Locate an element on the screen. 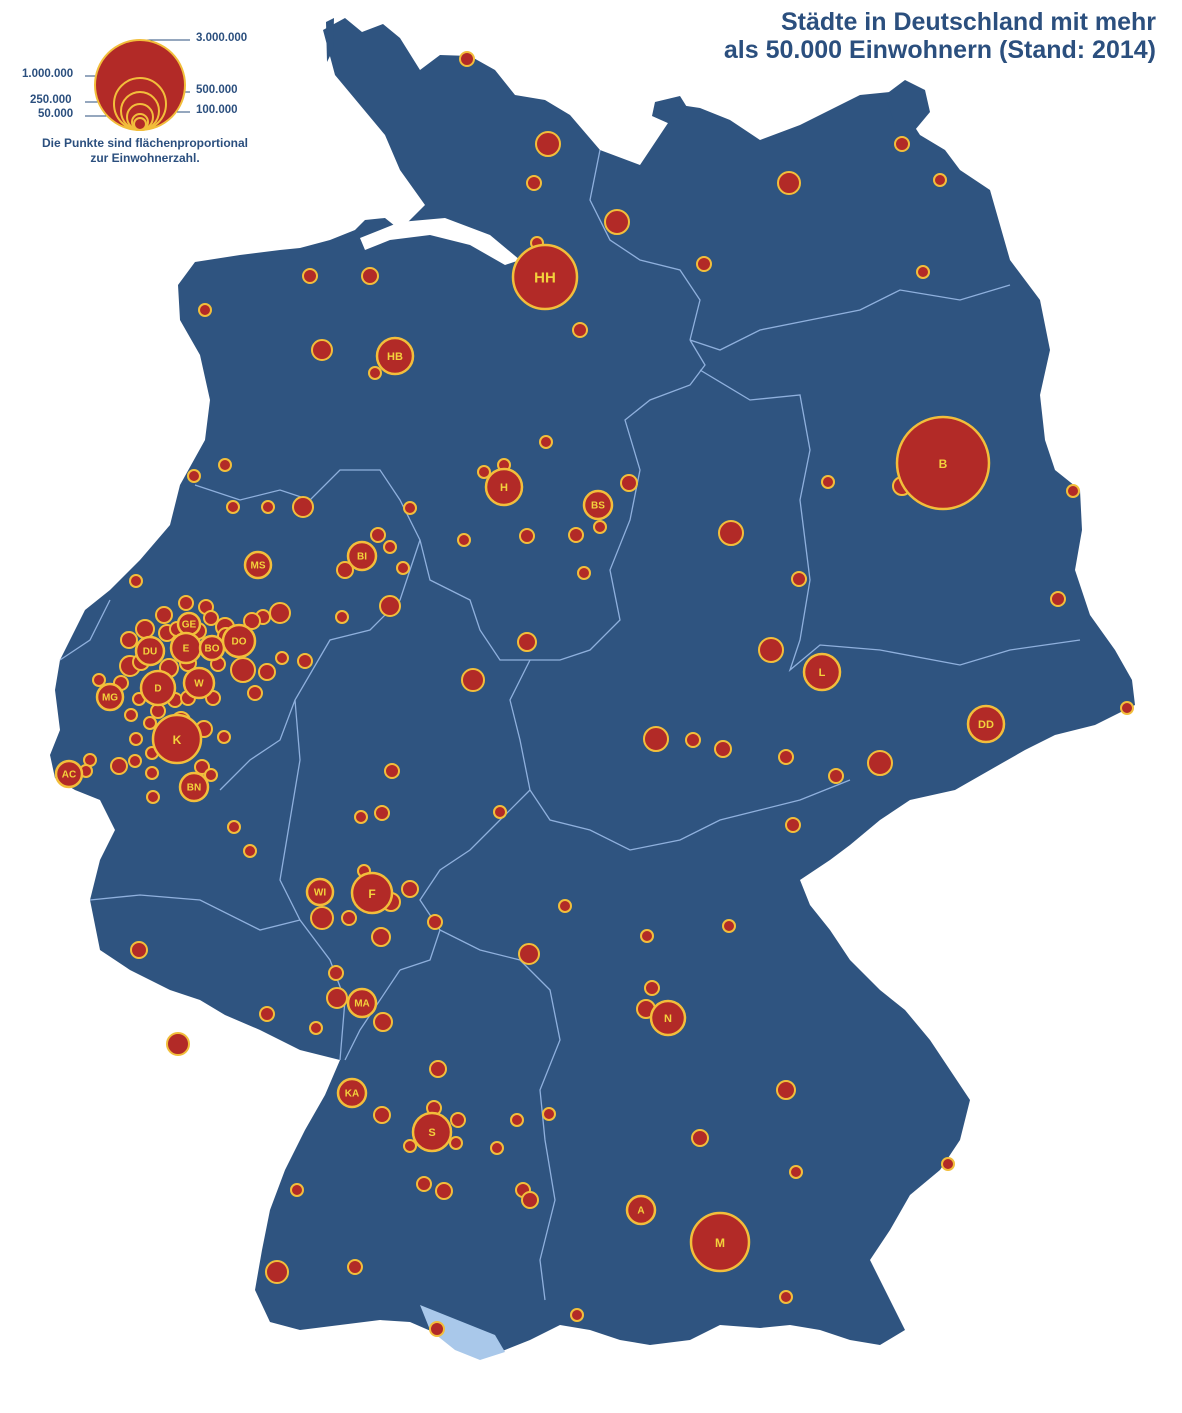 The height and width of the screenshot is (1413, 1182). city-label-a: A is located at coordinates (640, 1211).